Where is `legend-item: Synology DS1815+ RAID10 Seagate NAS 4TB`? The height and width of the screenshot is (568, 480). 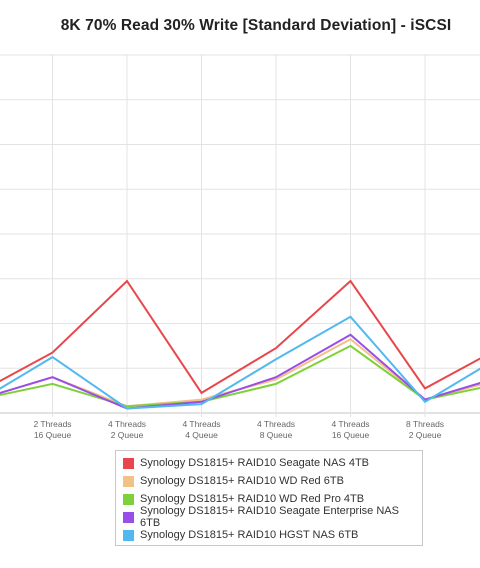 legend-item: Synology DS1815+ RAID10 Seagate NAS 4TB is located at coordinates (272, 463).